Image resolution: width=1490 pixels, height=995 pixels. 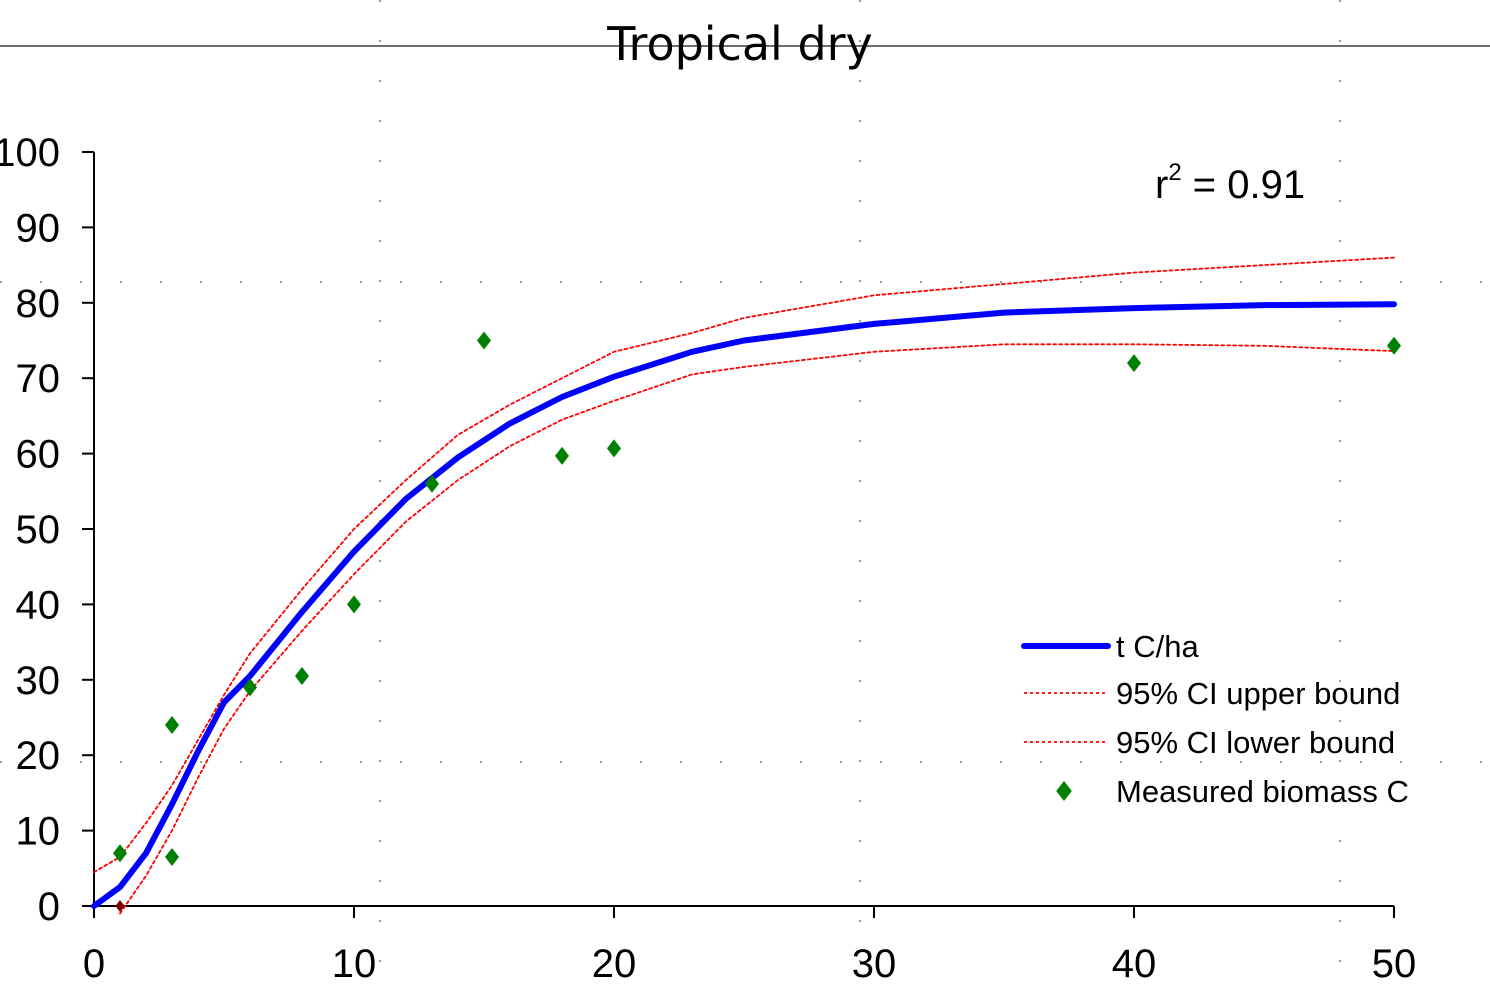 What do you see at coordinates (49, 907) in the screenshot?
I see `y-tick-label: 0` at bounding box center [49, 907].